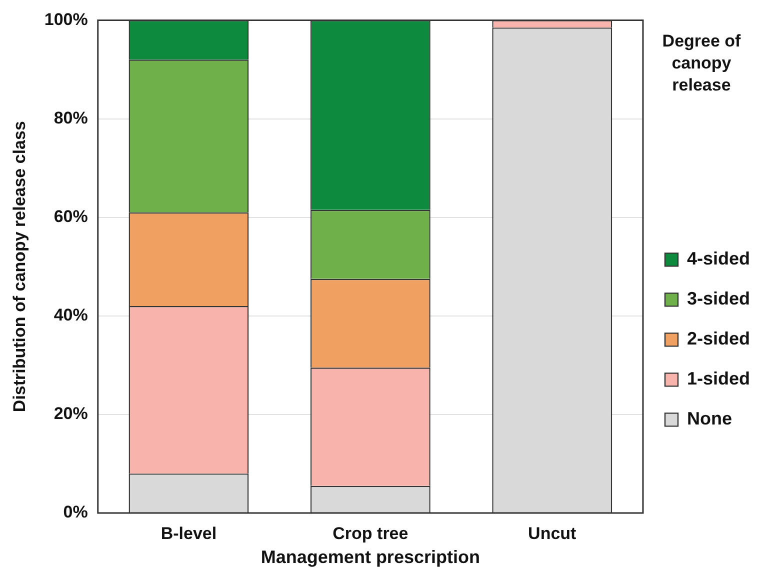 The image size is (770, 569). What do you see at coordinates (19, 266) in the screenshot?
I see `y-axis-title: Distribution of canopy release class` at bounding box center [19, 266].